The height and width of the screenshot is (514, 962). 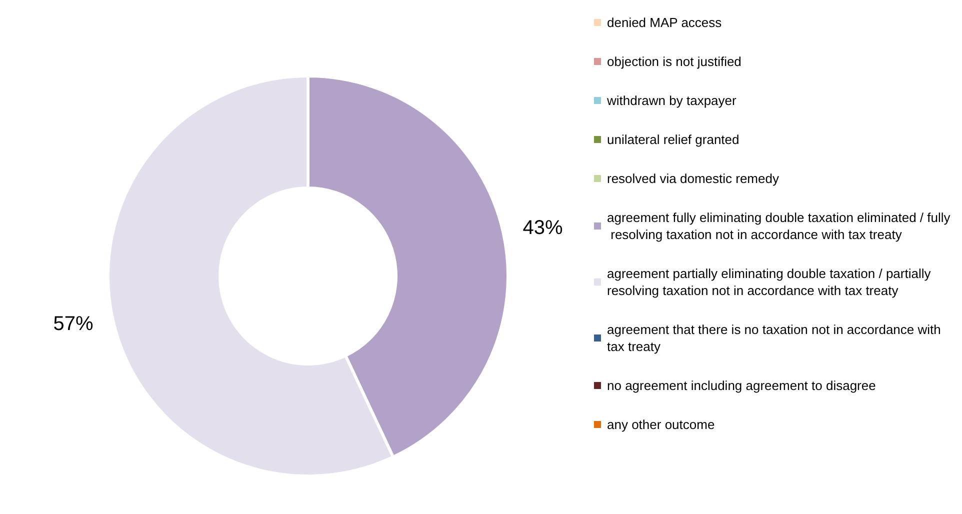 What do you see at coordinates (741, 385) in the screenshot?
I see `legend-label: no agreement including agreement to disagree` at bounding box center [741, 385].